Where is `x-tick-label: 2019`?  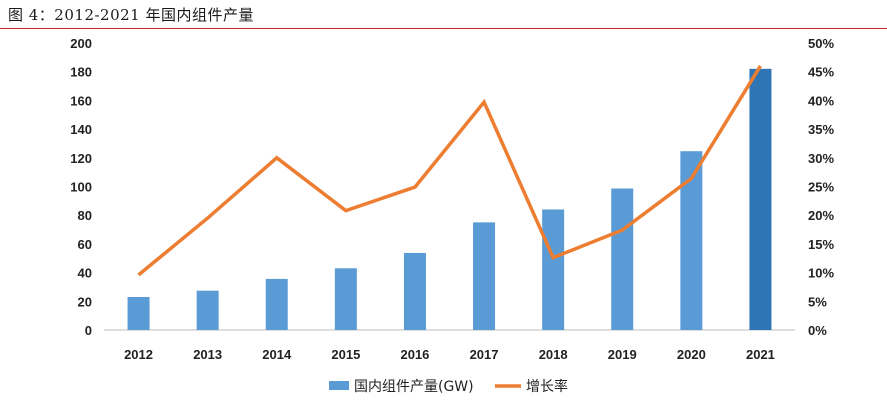
x-tick-label: 2019 is located at coordinates (622, 354).